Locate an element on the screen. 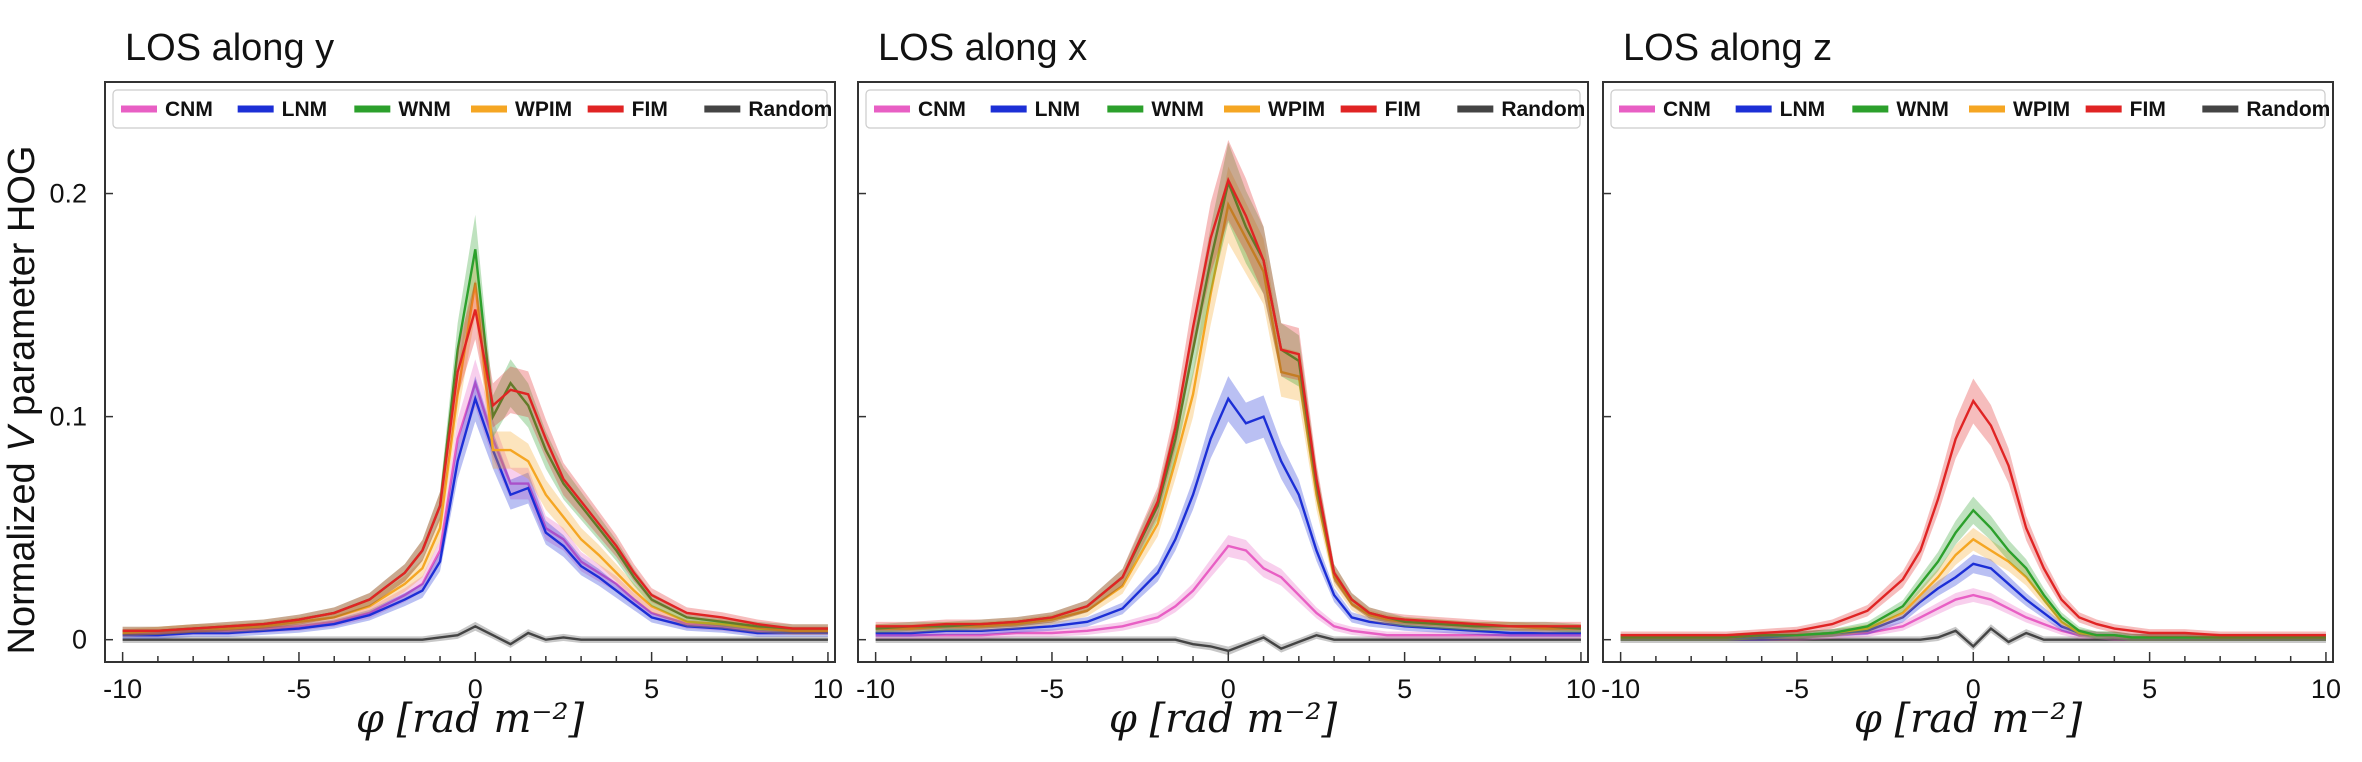 This screenshot has height=762, width=2362. y-axis-label-prefix: Normalized is located at coordinates (22, 553).